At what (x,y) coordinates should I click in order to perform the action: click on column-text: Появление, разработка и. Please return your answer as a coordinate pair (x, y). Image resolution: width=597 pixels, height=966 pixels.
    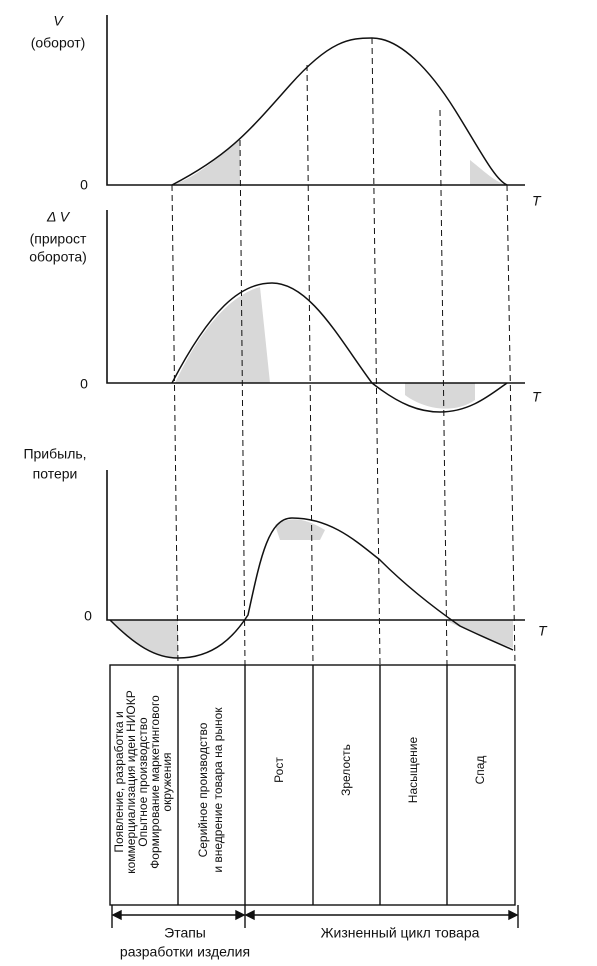
    Looking at the image, I should click on (119, 781).